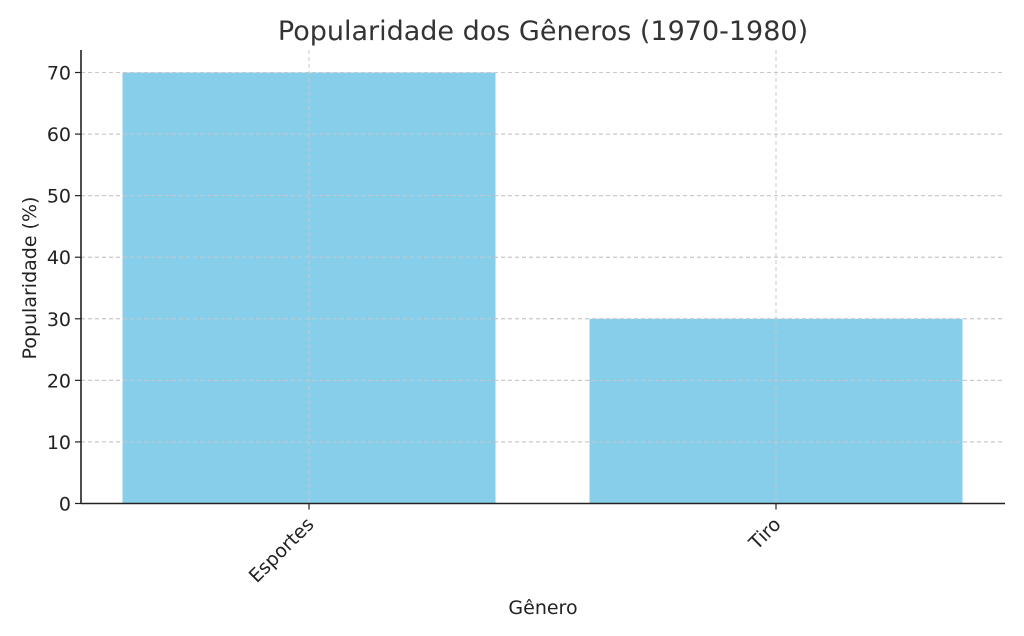 This screenshot has width=1024, height=636. I want to click on y-tick-label: 30, so click(59, 320).